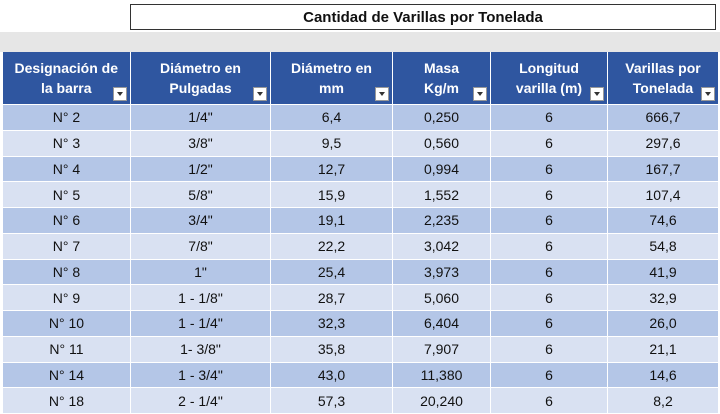 The width and height of the screenshot is (720, 414). I want to click on table-cell: 7,907, so click(441, 349).